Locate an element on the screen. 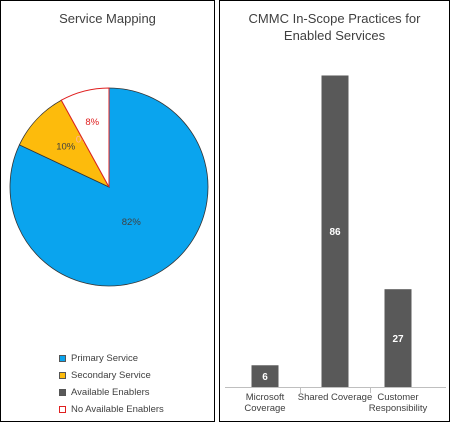 This screenshot has width=450, height=423. legend-swatch-available-enablers is located at coordinates (62, 392).